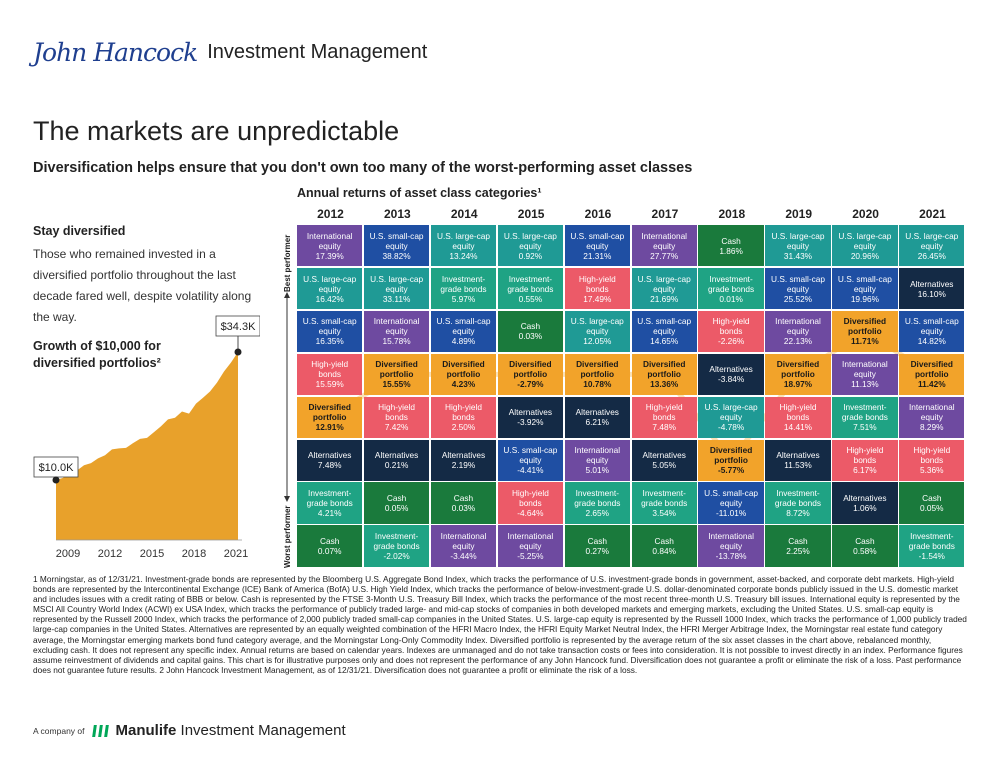 The width and height of the screenshot is (1000, 772). Describe the element at coordinates (463, 374) in the screenshot. I see `return-cell-div: Diversified portfolio 4.23%` at that location.